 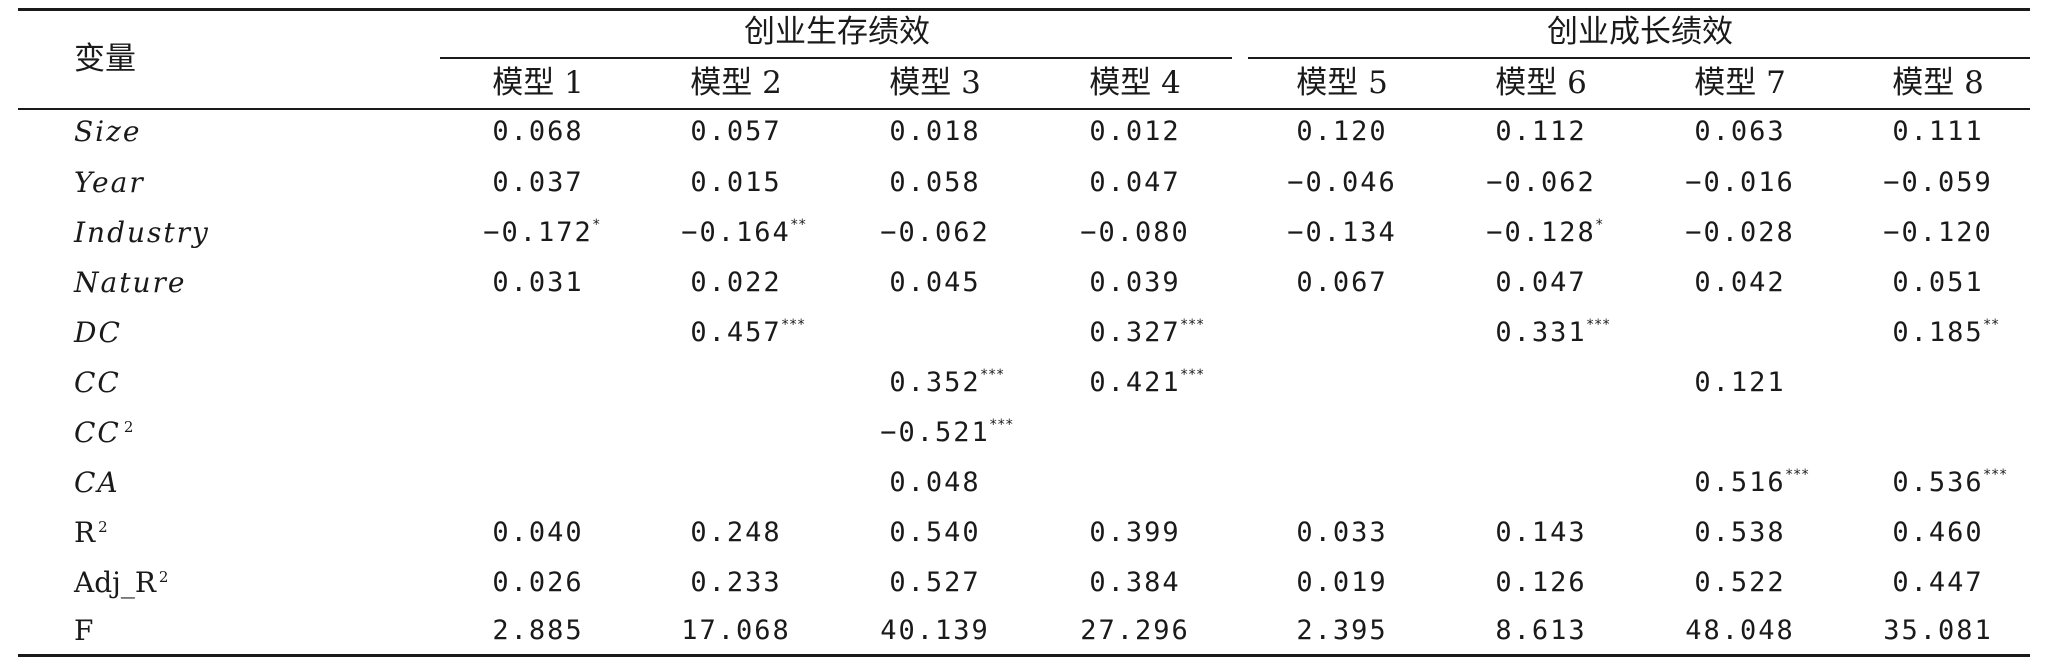 I want to click on table-cell: −0.080, so click(x=1135, y=233).